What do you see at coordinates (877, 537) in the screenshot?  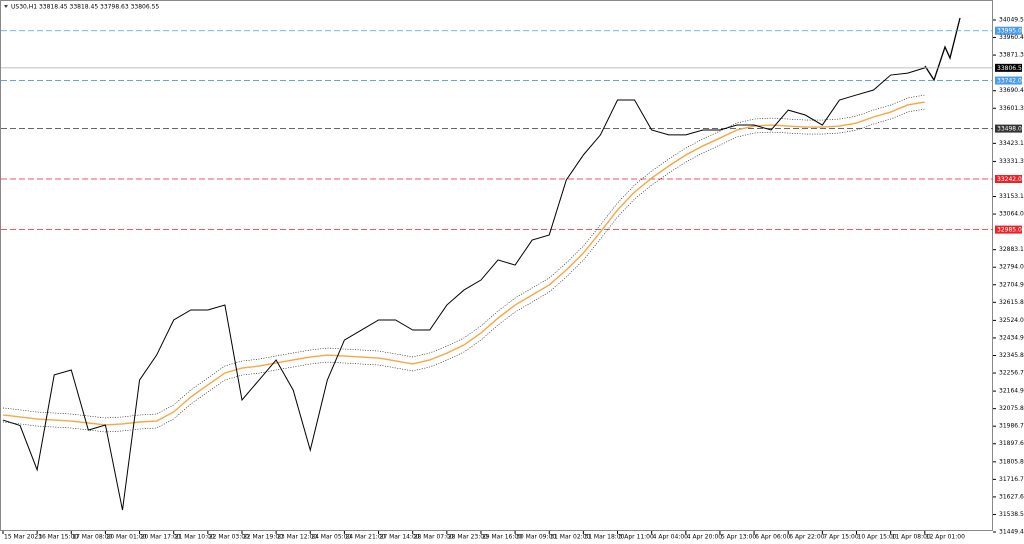 I see `x-tick-label: 10 Apr 15:00` at bounding box center [877, 537].